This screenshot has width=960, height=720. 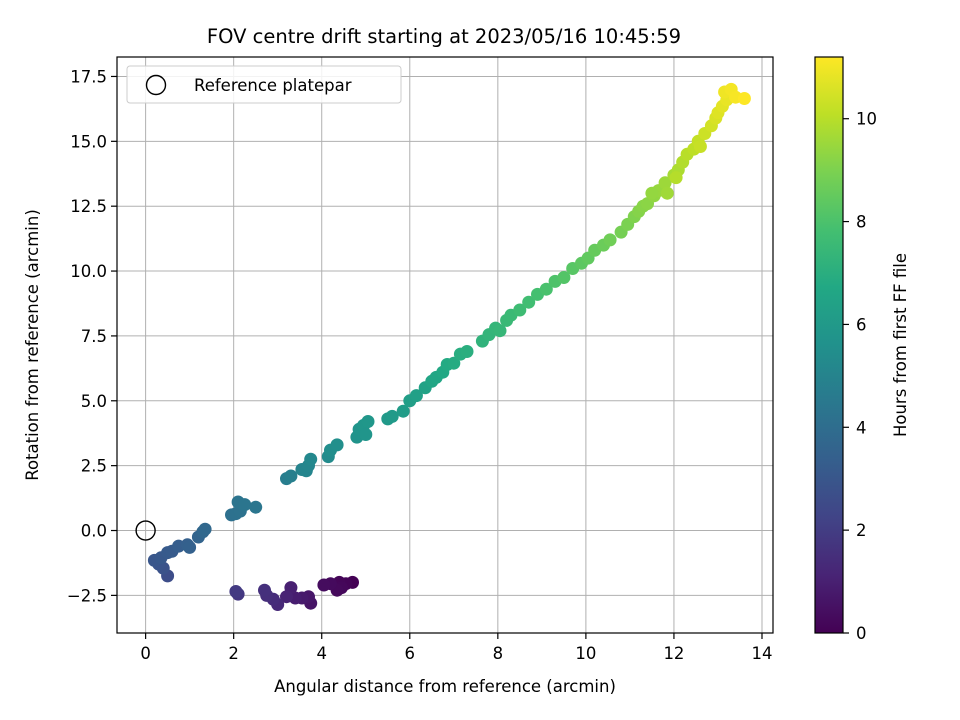 What do you see at coordinates (861, 222) in the screenshot?
I see `colorbar-tick-label: 8` at bounding box center [861, 222].